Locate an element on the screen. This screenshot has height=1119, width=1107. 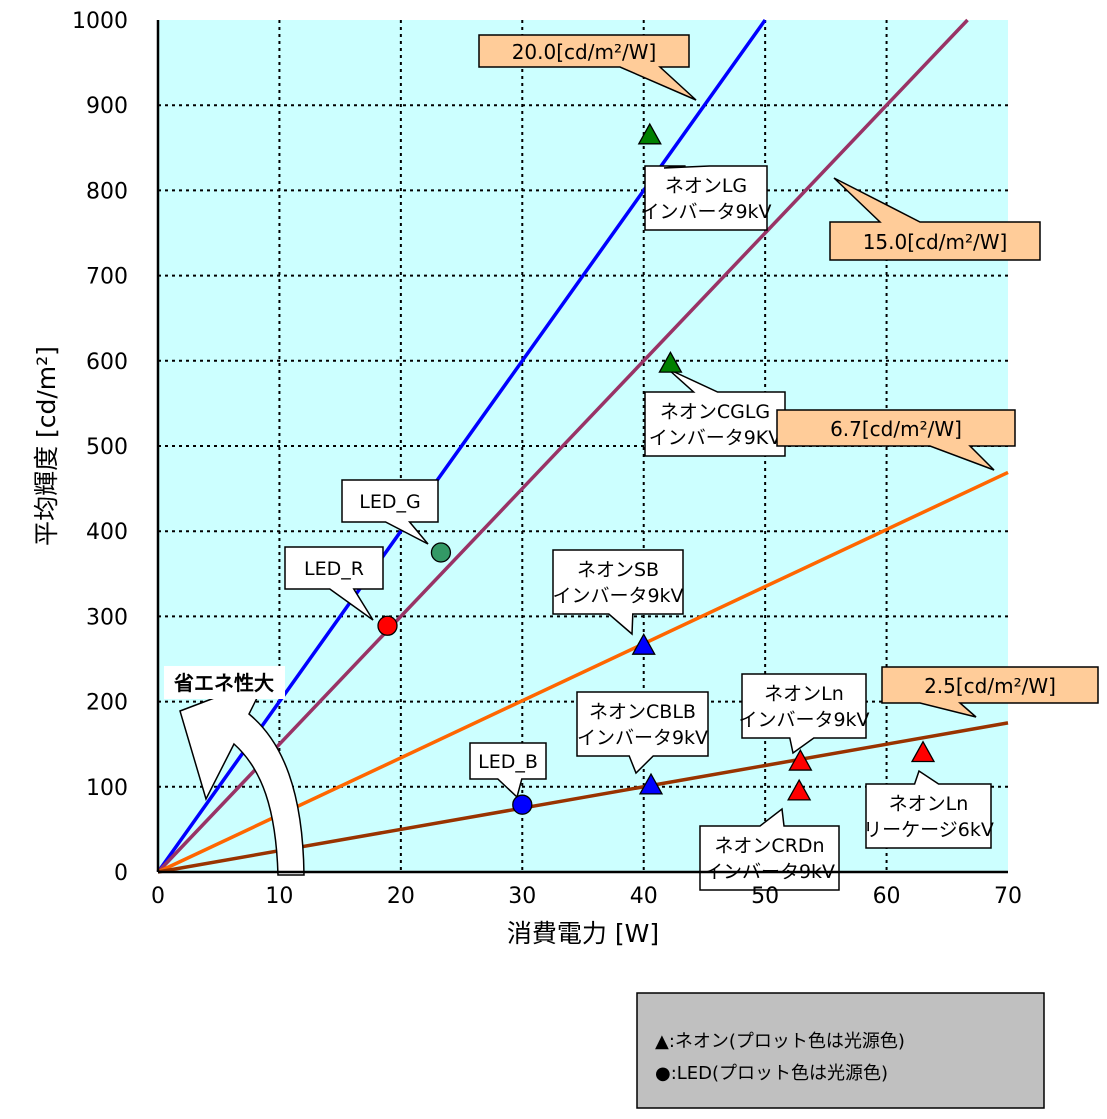
y-tick-label: 900 is located at coordinates (107, 106).